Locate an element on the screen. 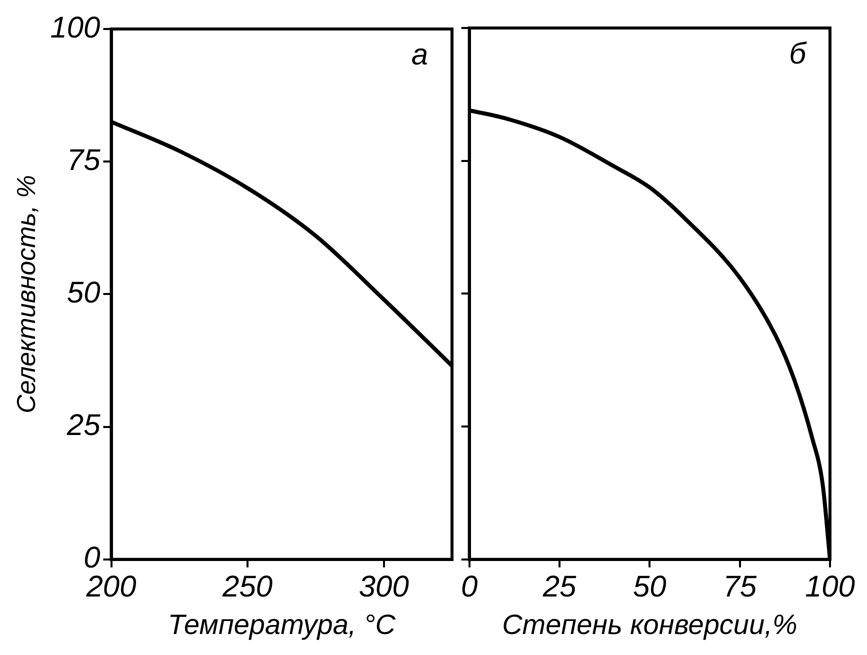 The width and height of the screenshot is (867, 655). annotation: а is located at coordinates (419, 55).